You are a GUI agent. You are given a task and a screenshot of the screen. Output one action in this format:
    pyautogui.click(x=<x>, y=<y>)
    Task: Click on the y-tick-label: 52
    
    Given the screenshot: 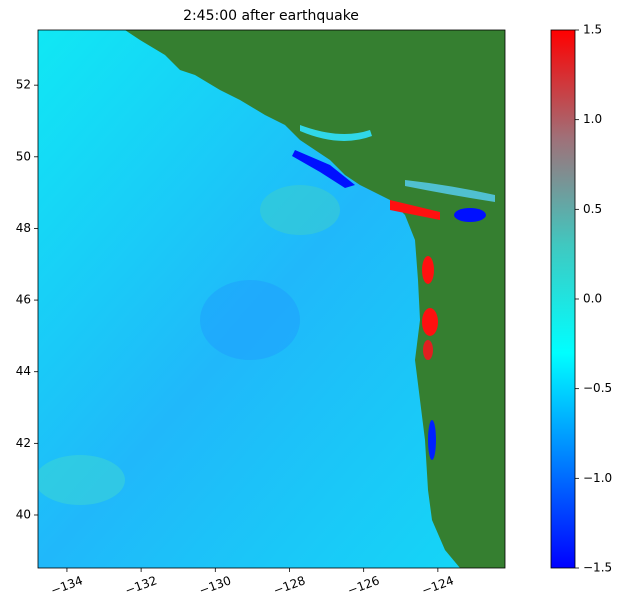 What is the action you would take?
    pyautogui.click(x=23, y=85)
    